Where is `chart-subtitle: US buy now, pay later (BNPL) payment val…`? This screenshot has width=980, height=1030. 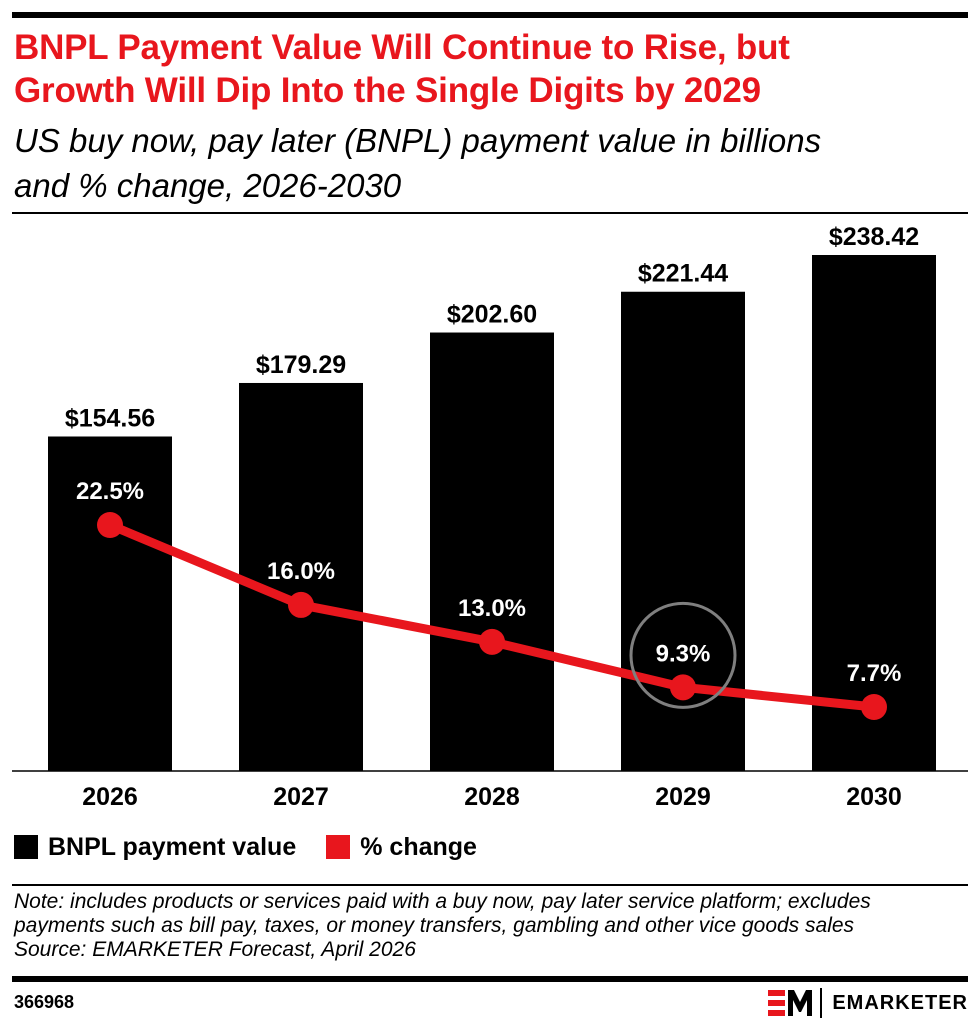
chart-subtitle: US buy now, pay later (BNPL) payment val… is located at coordinates (489, 163).